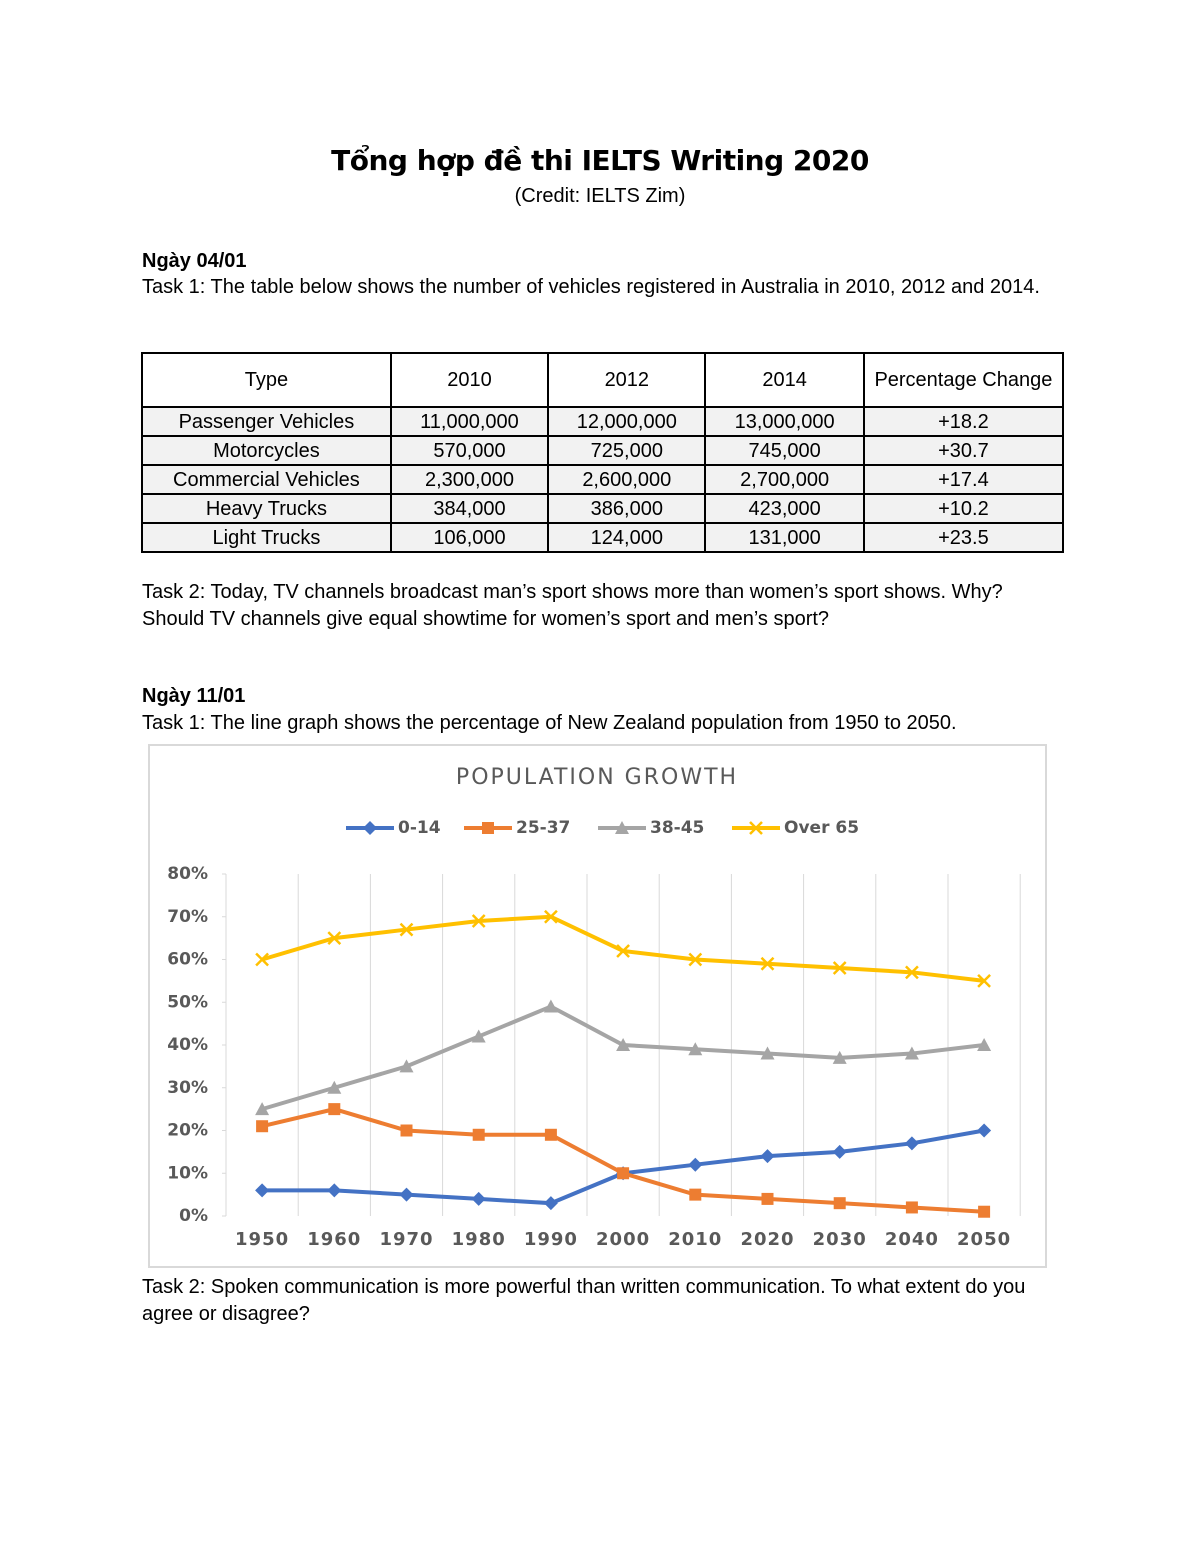  What do you see at coordinates (266, 450) in the screenshot?
I see `table-cell: Motorcycles` at bounding box center [266, 450].